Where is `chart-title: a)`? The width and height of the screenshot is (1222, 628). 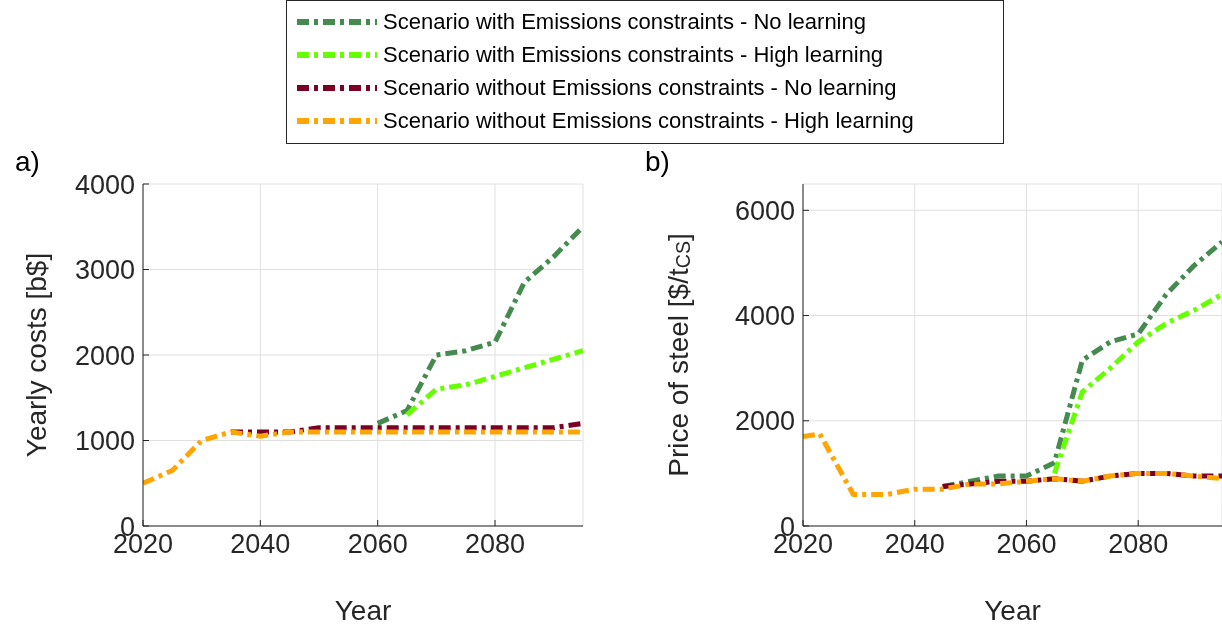 chart-title: a) is located at coordinates (27, 162).